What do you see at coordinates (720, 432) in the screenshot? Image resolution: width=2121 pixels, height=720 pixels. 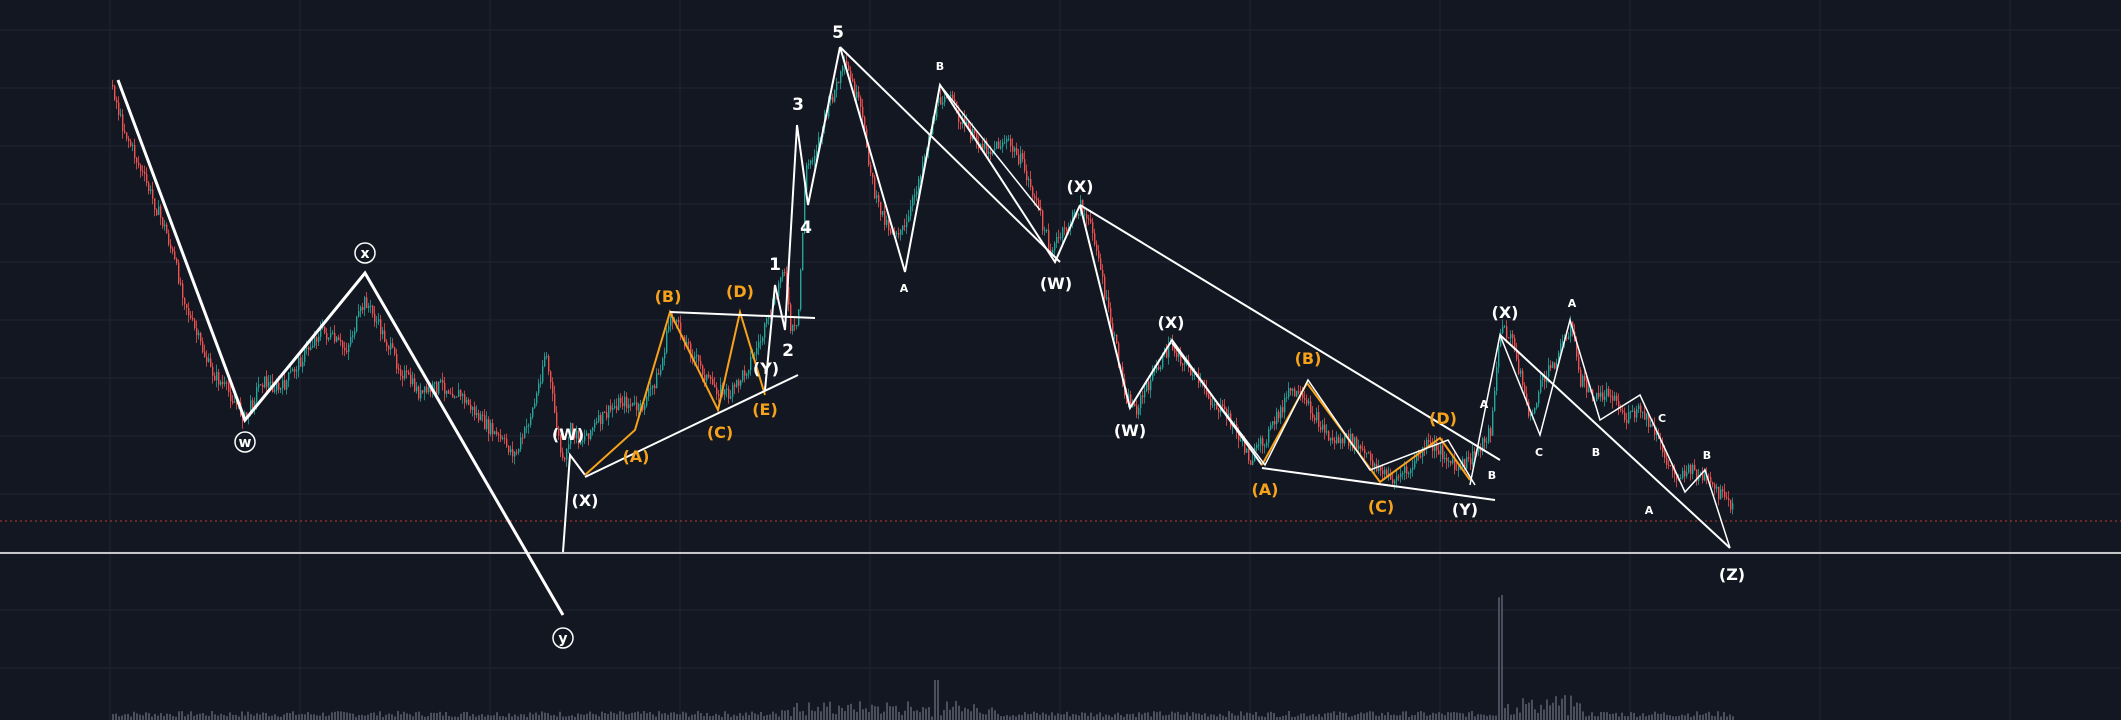 I see `orange-label-C-left: (C)` at bounding box center [720, 432].